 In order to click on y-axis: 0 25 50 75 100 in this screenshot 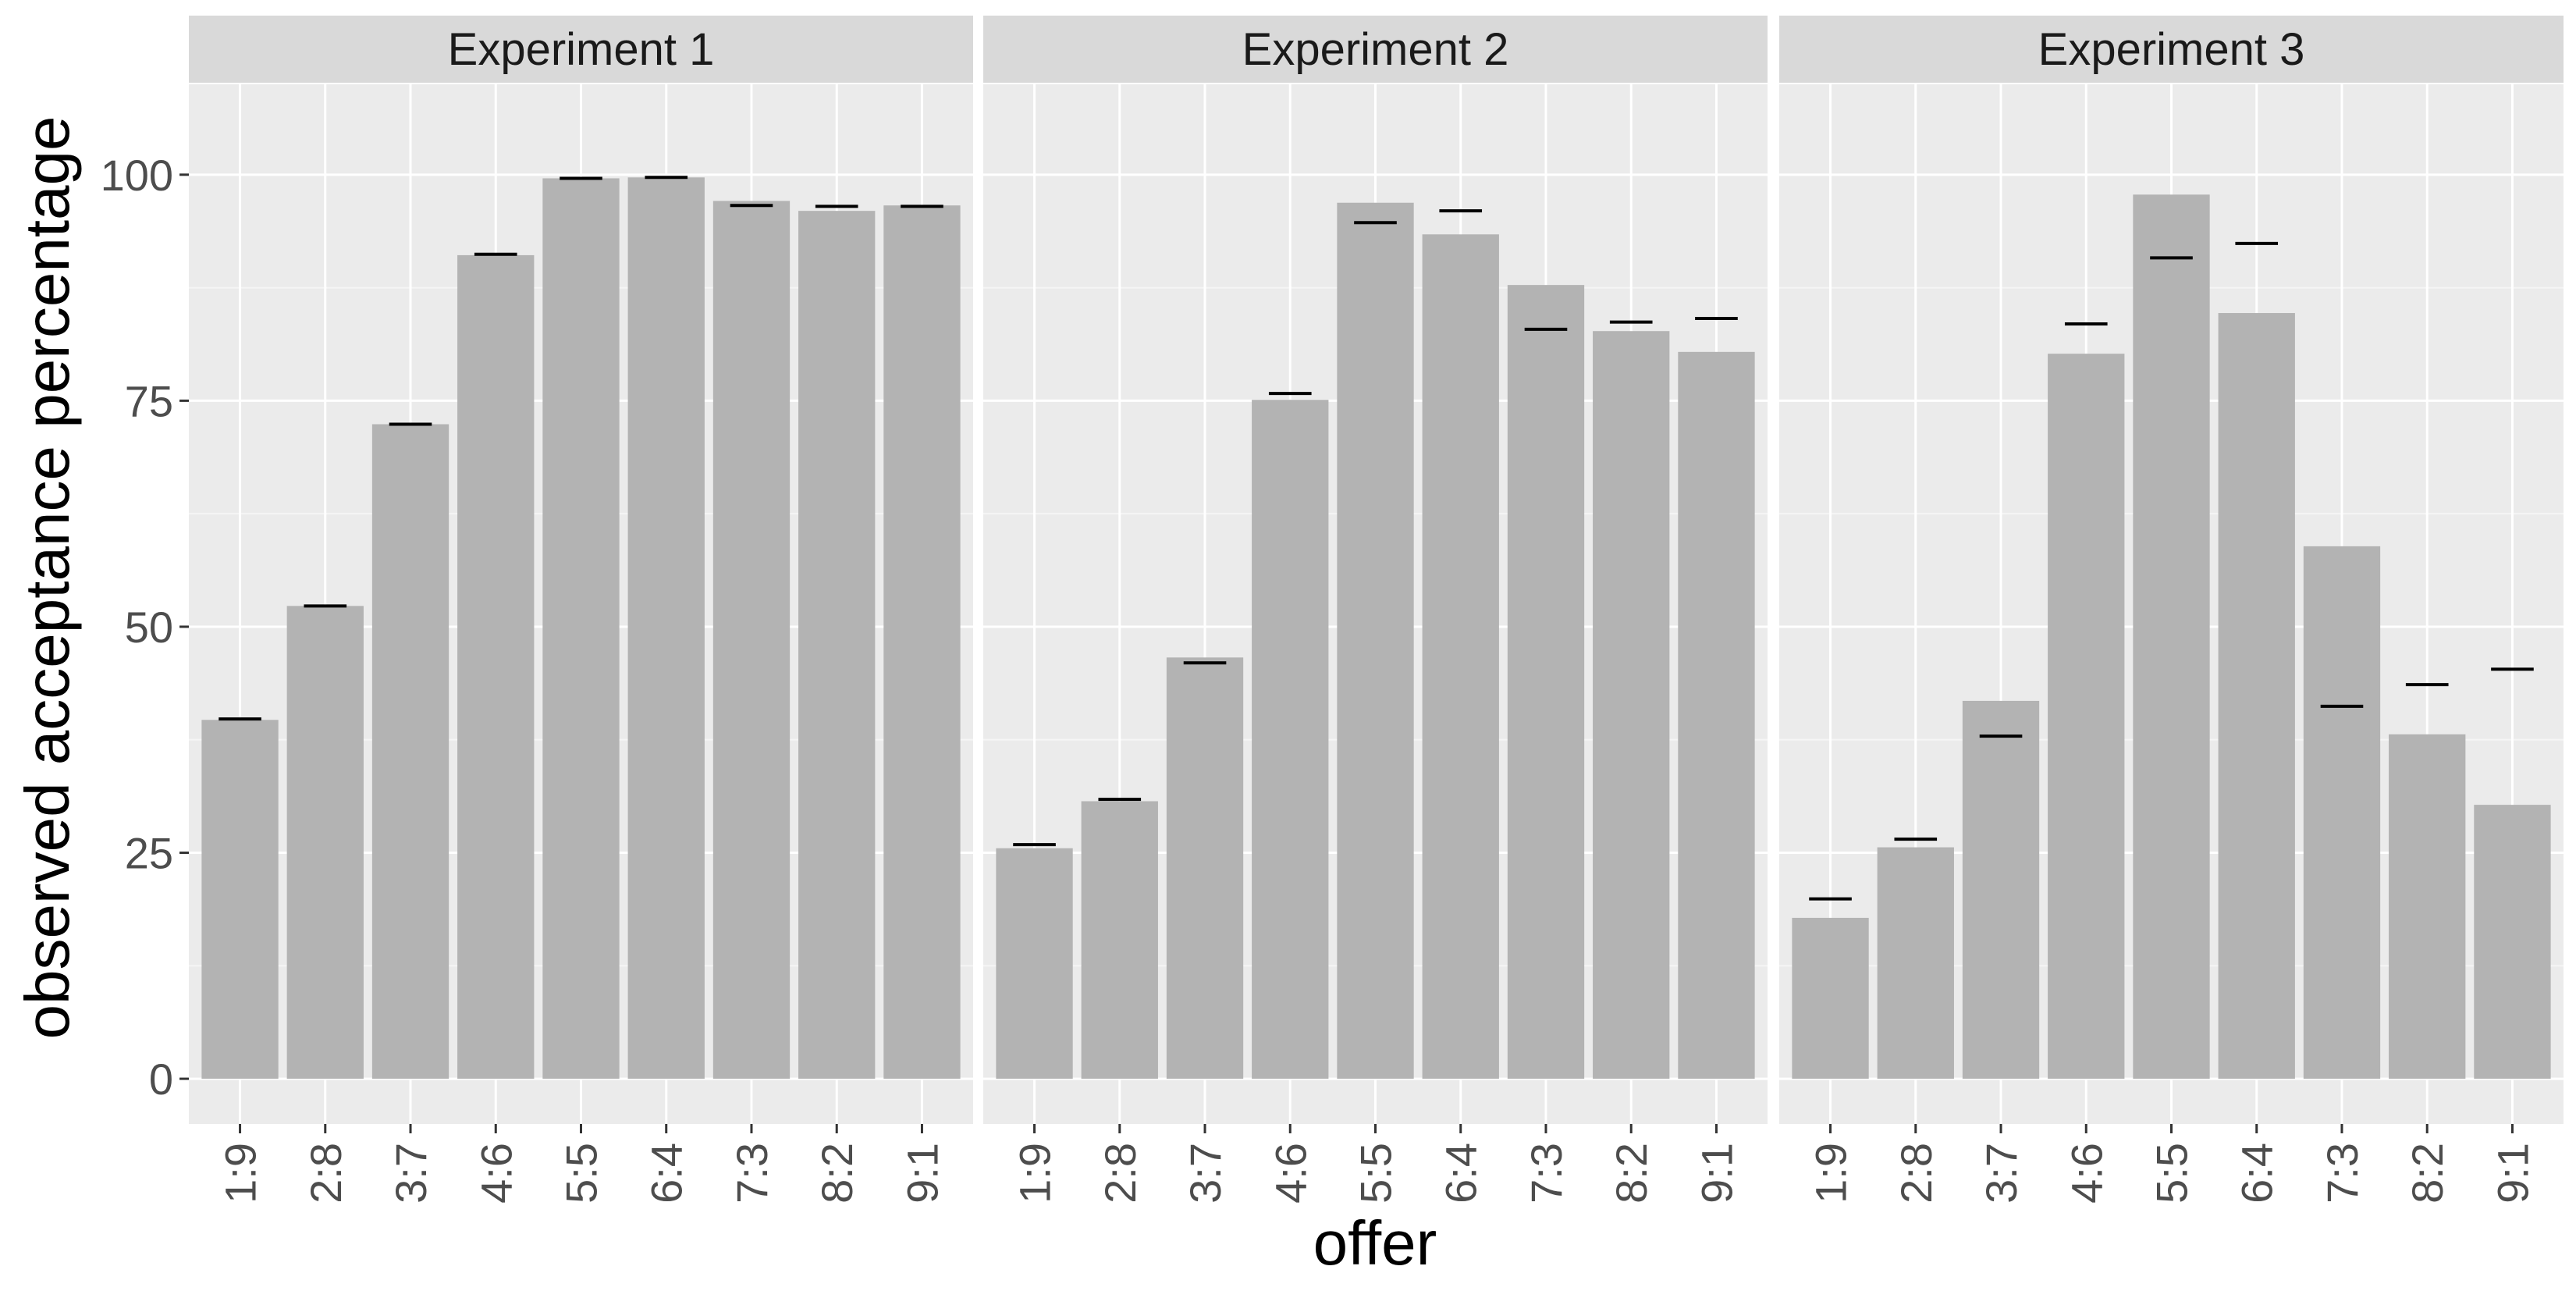, I will do `click(145, 627)`.